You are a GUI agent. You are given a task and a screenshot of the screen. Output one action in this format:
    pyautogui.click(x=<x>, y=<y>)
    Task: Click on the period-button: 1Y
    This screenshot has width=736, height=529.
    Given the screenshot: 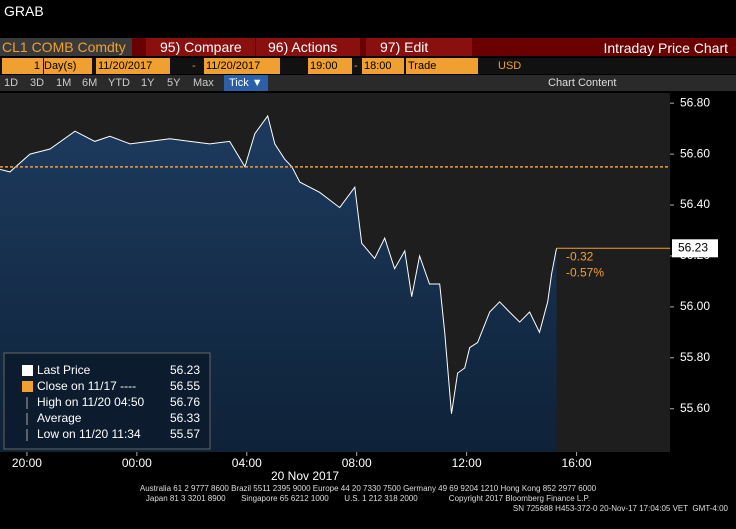 What is the action you would take?
    pyautogui.click(x=148, y=83)
    